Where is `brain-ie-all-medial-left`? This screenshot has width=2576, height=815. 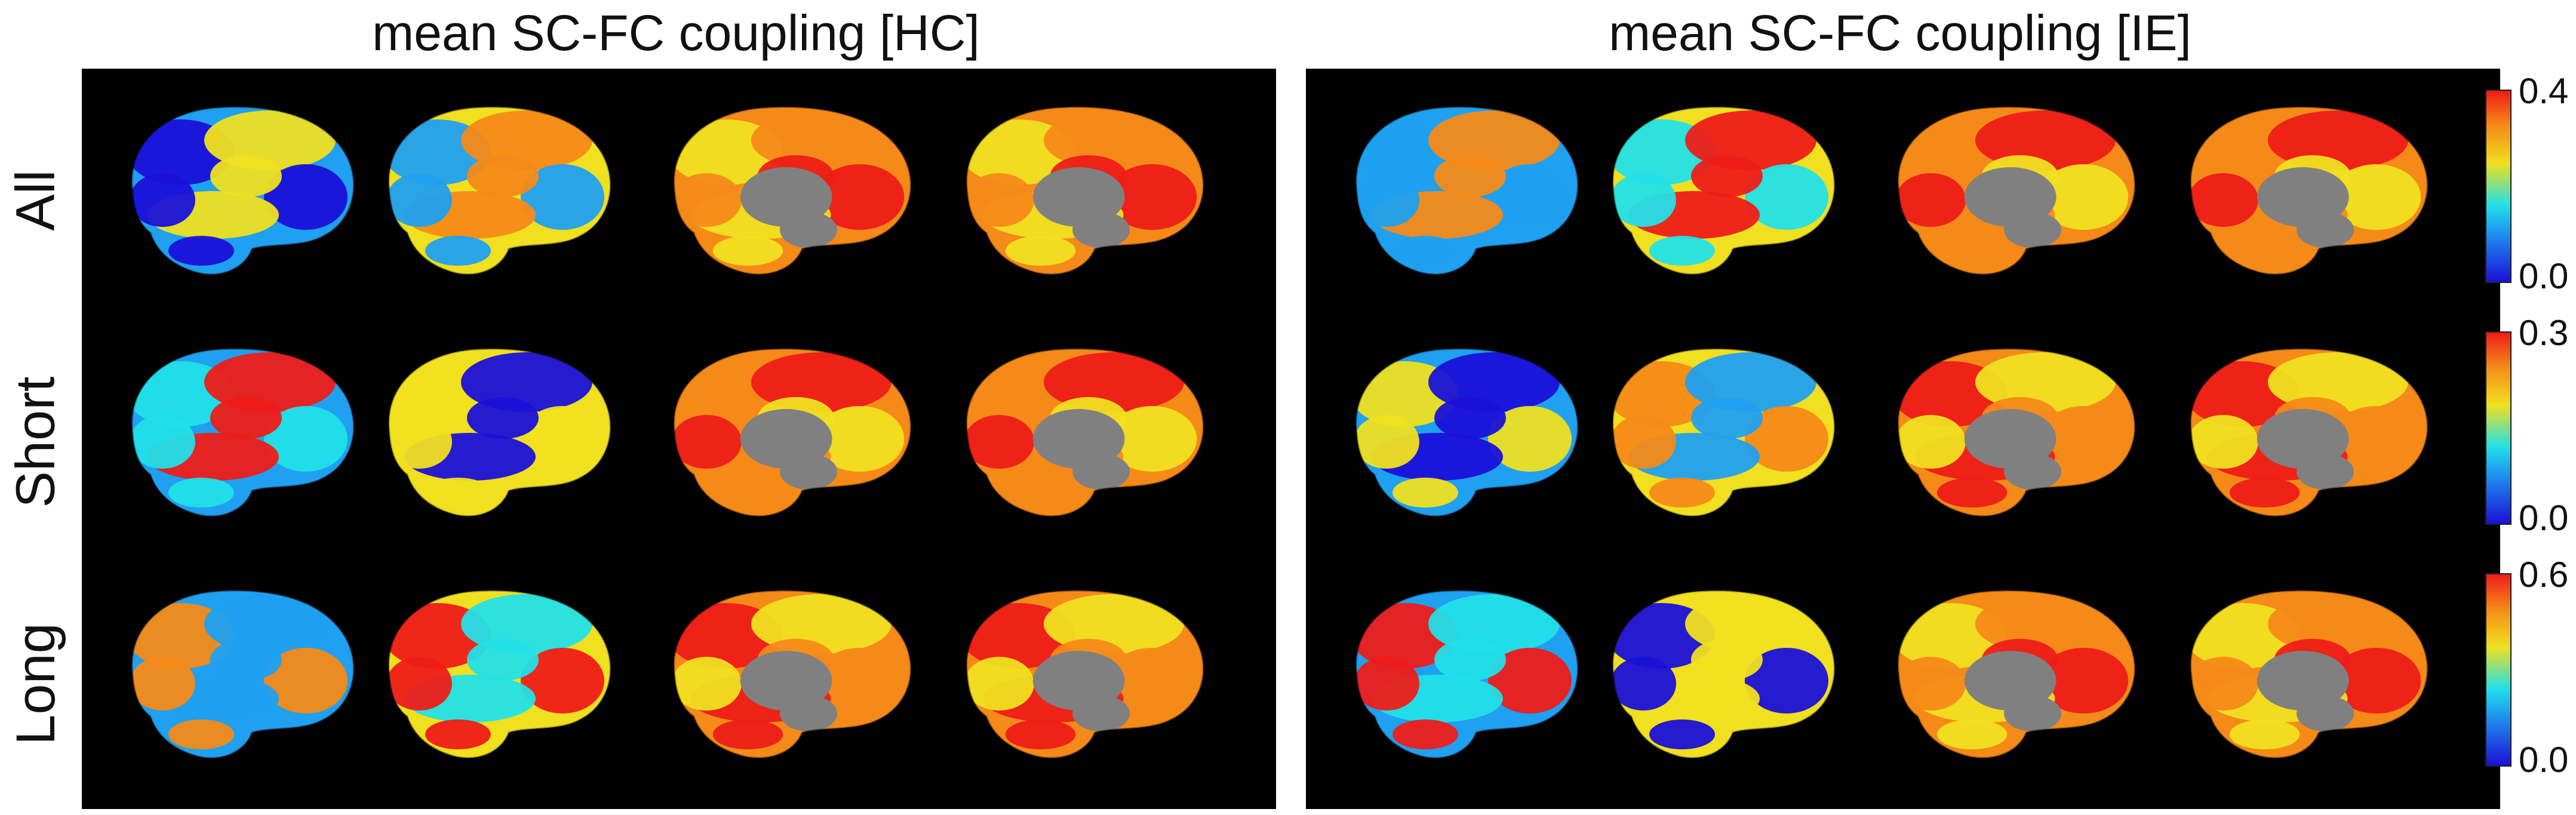 brain-ie-all-medial-left is located at coordinates (2013, 185).